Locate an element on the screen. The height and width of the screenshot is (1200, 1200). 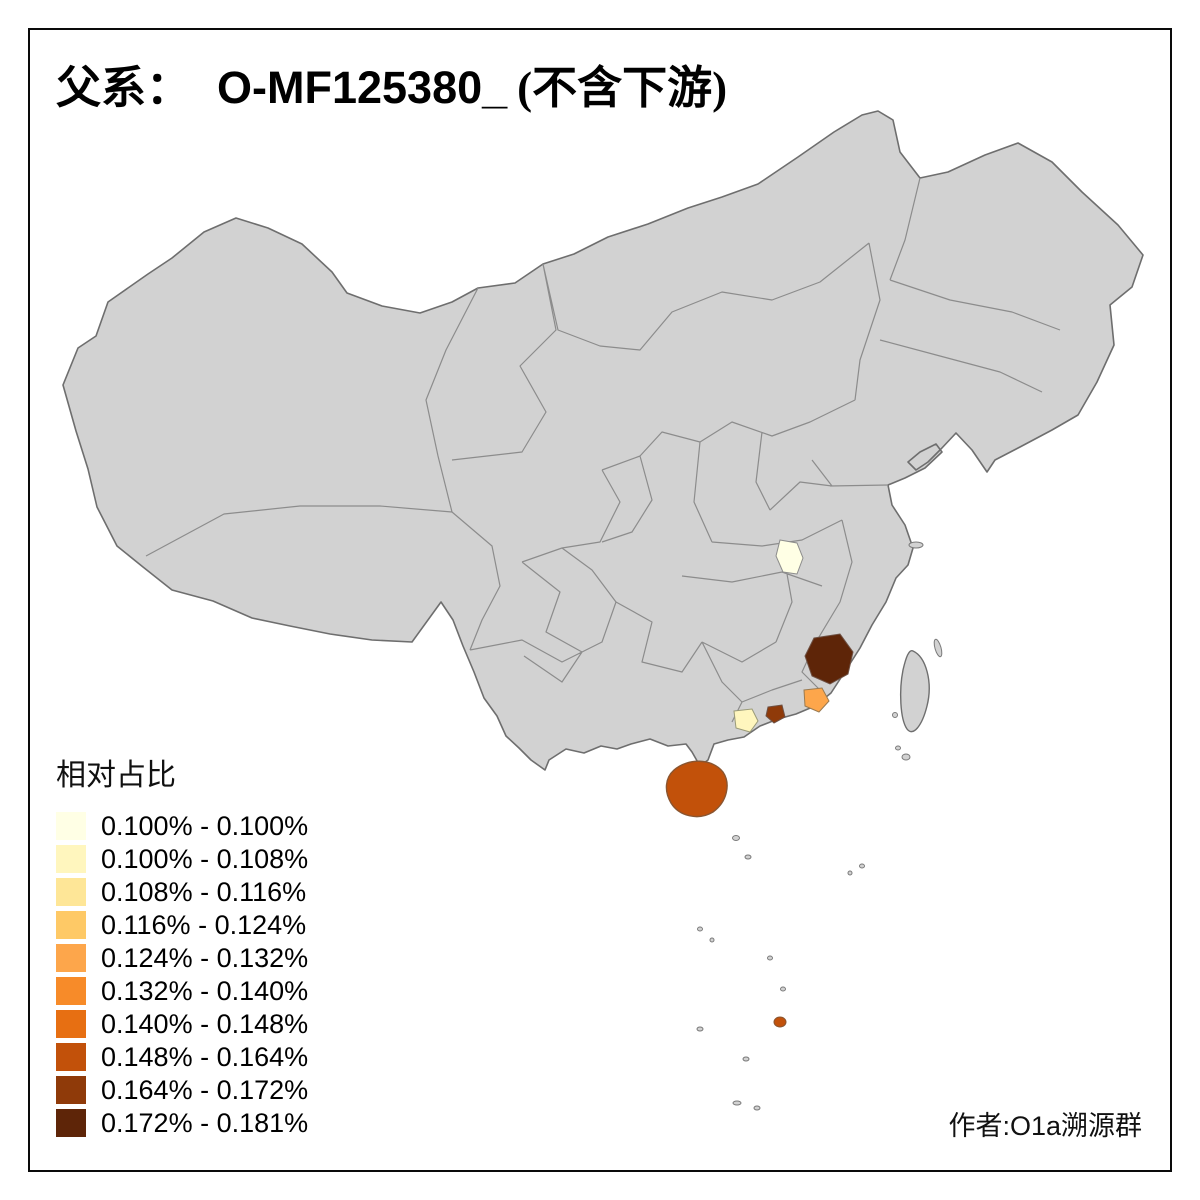
region-west-guangdong-pale is located at coordinates (746, 720).